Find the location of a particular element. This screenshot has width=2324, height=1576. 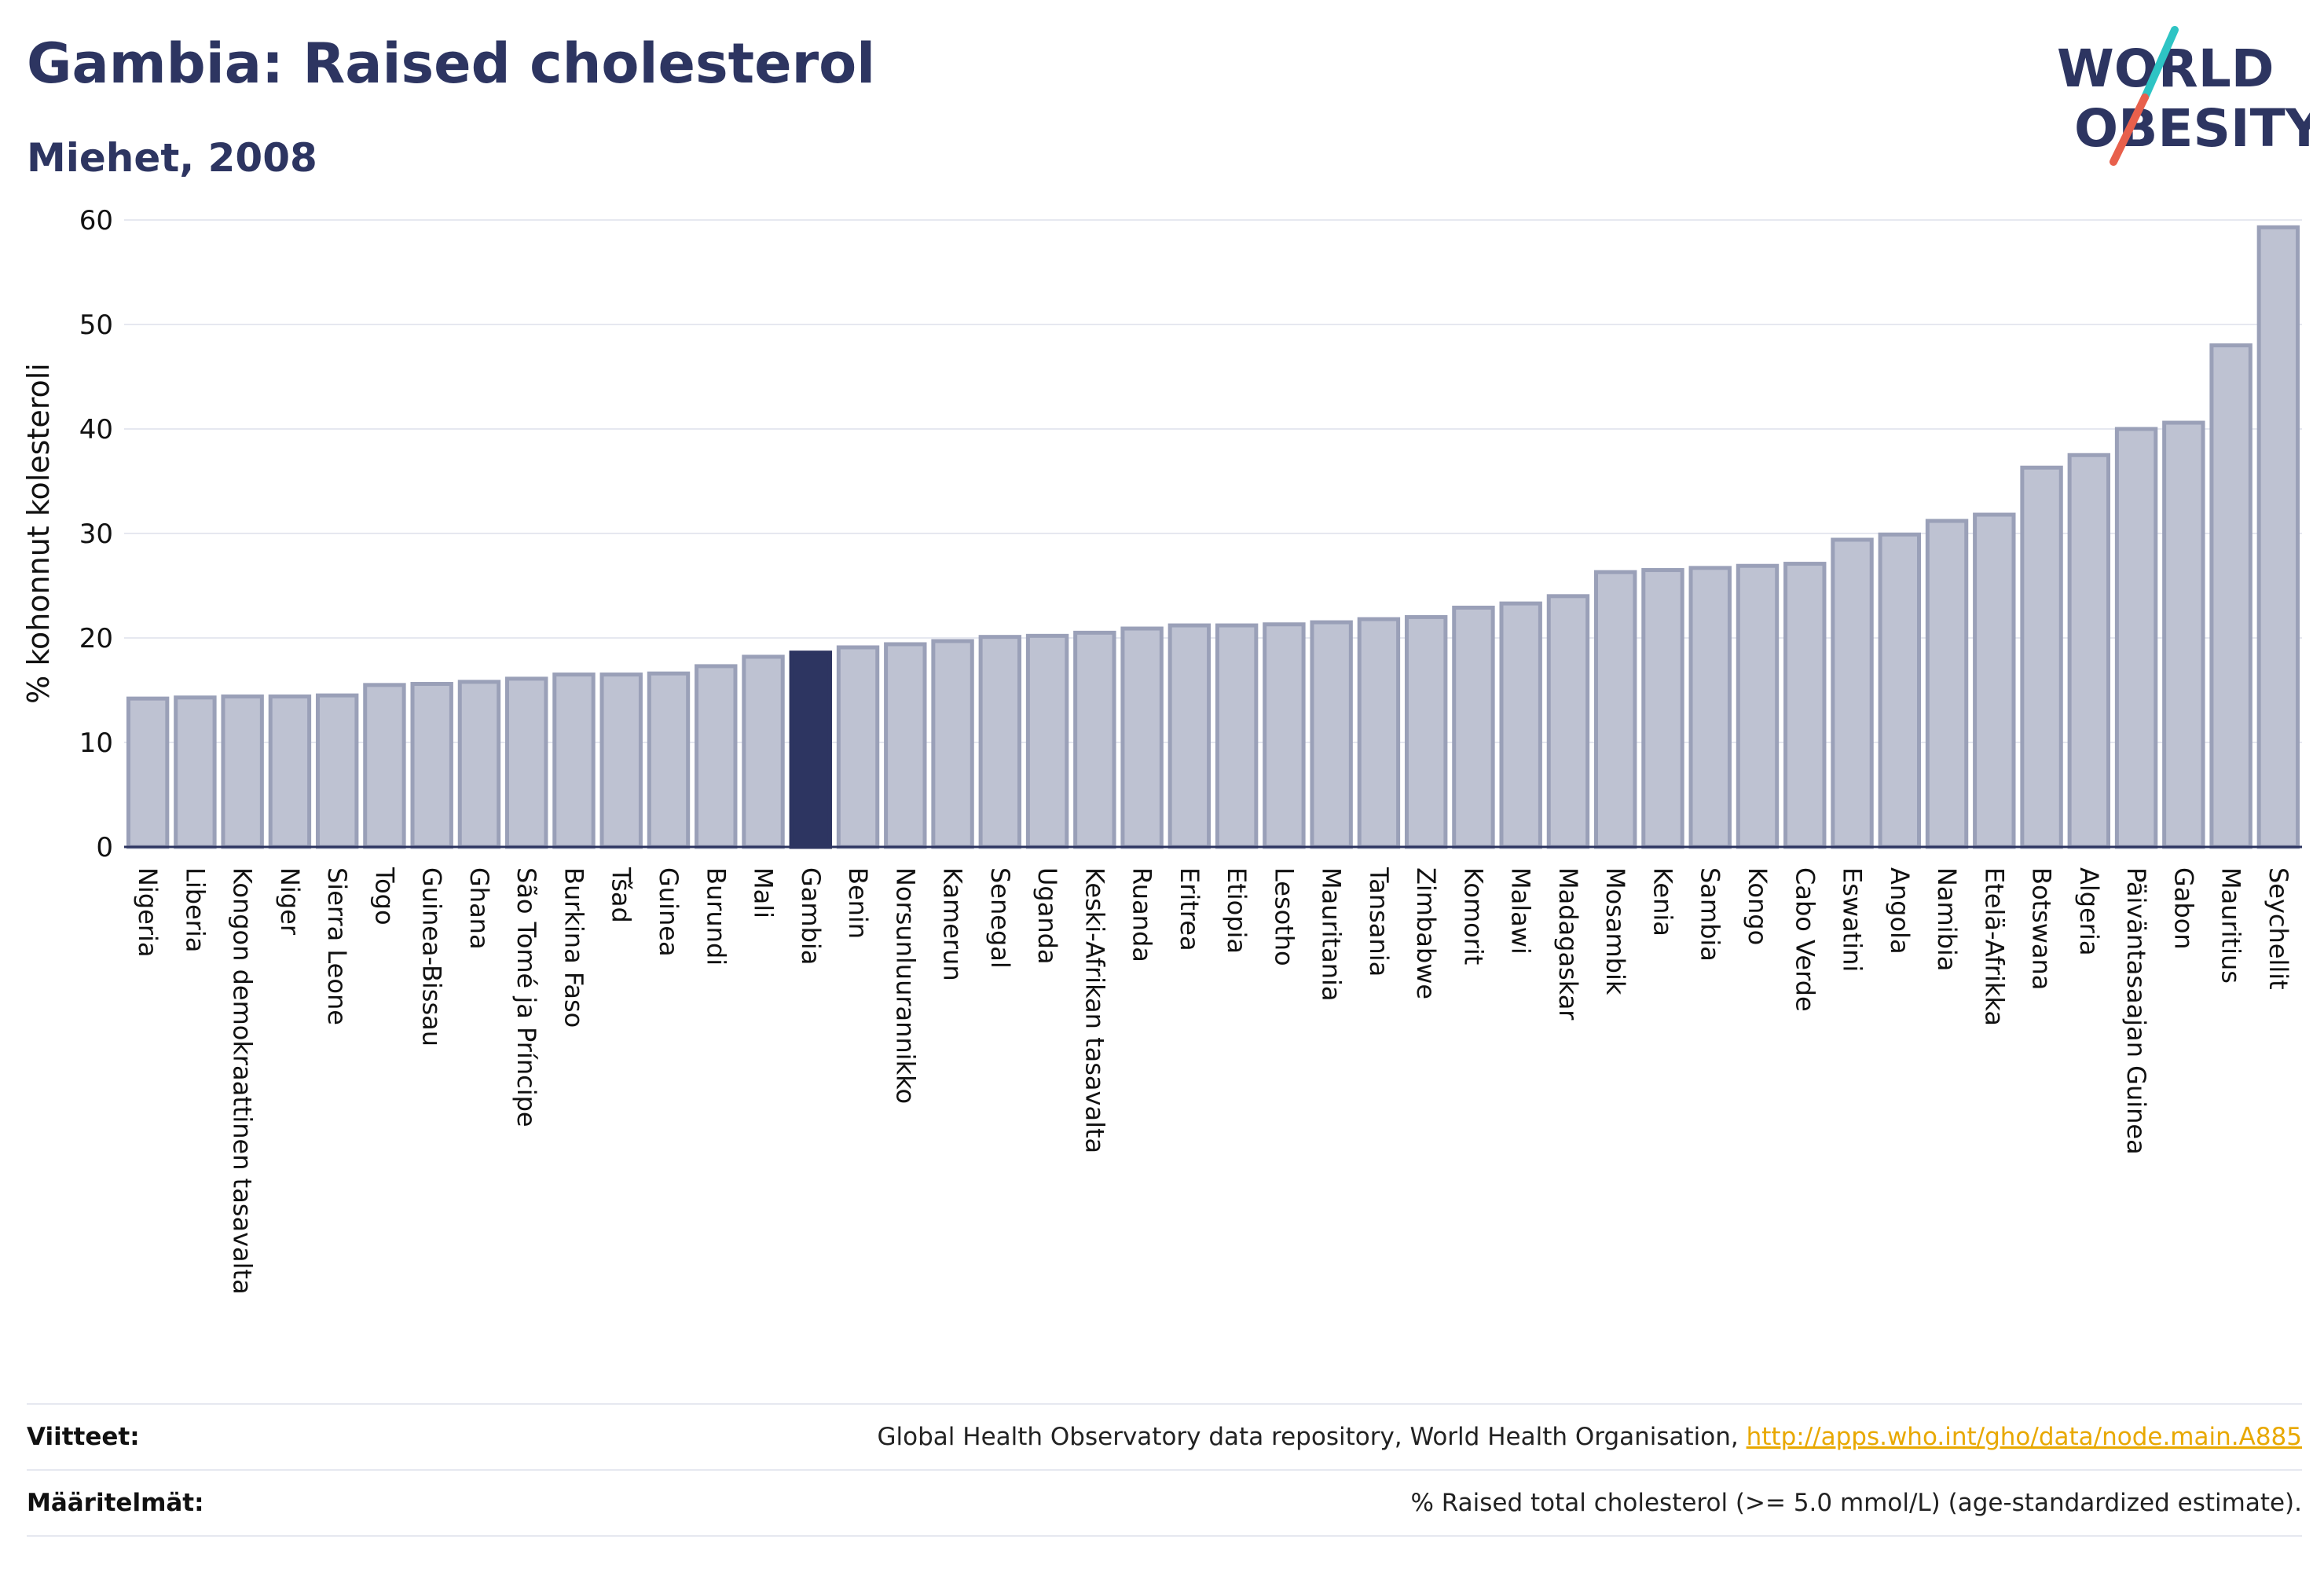

bar-ruanda is located at coordinates (1142, 737).